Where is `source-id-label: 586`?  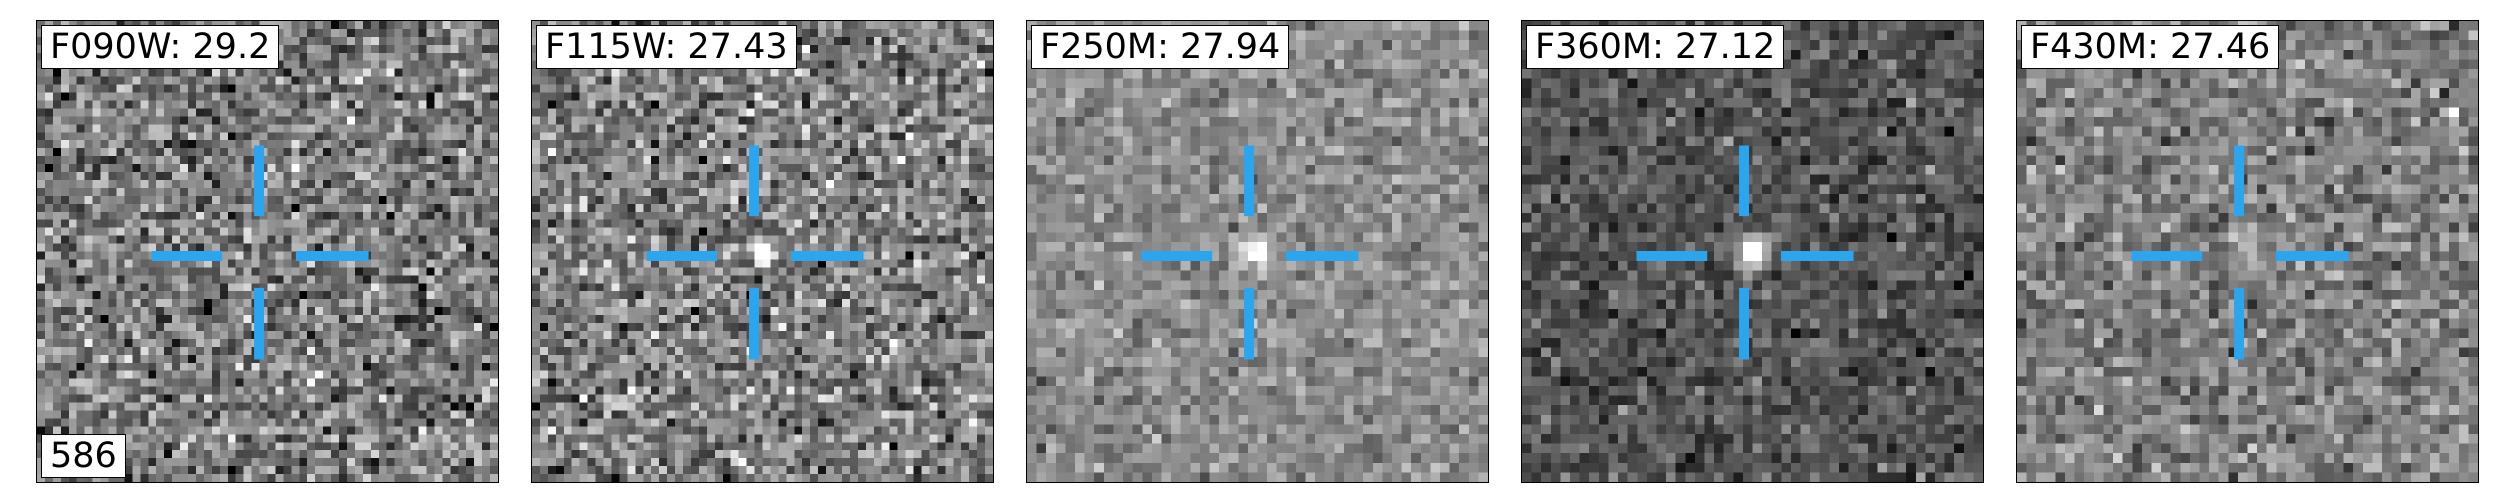 source-id-label: 586 is located at coordinates (83, 456).